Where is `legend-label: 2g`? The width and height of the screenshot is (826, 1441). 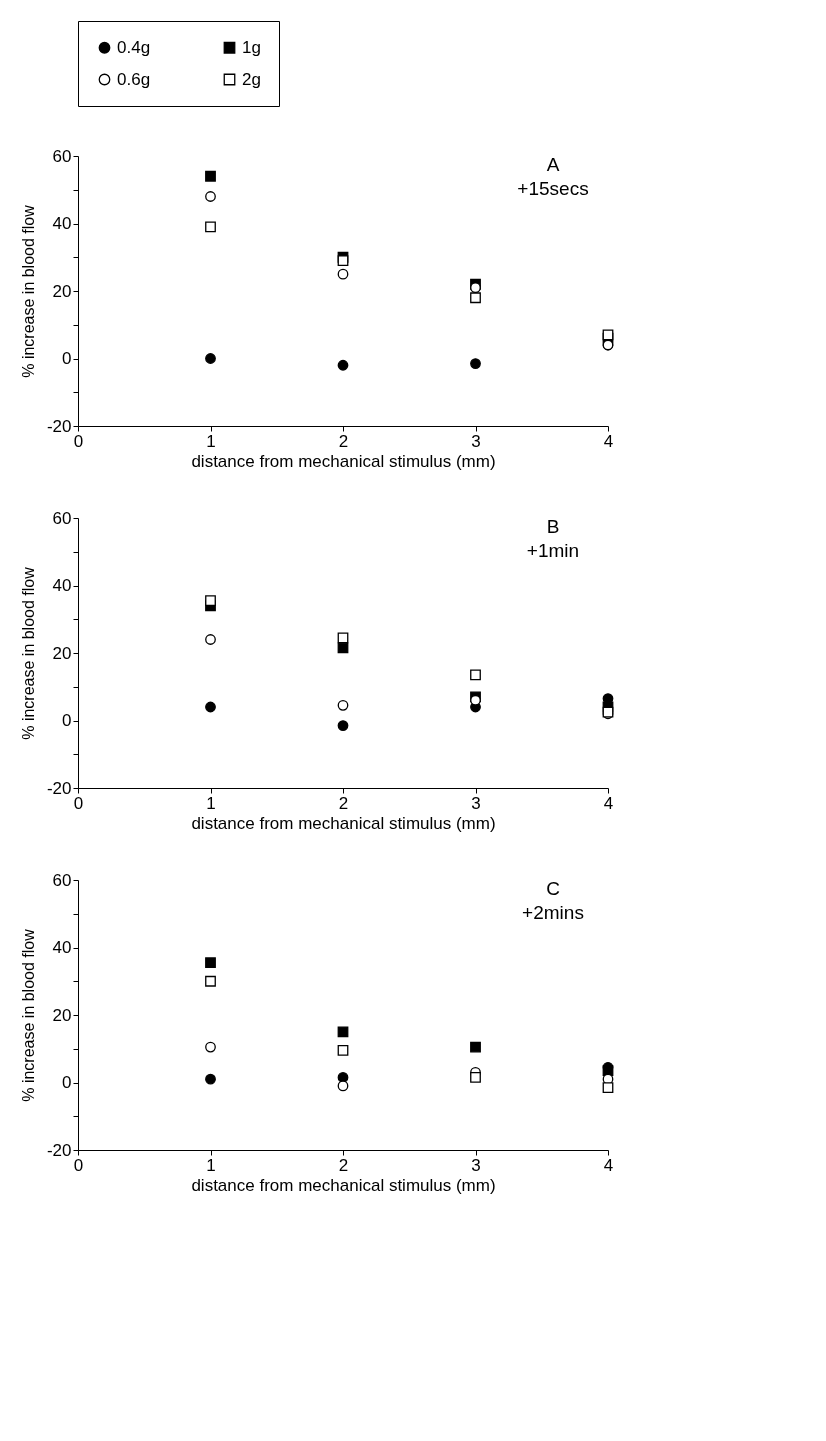 legend-label: 2g is located at coordinates (251, 79).